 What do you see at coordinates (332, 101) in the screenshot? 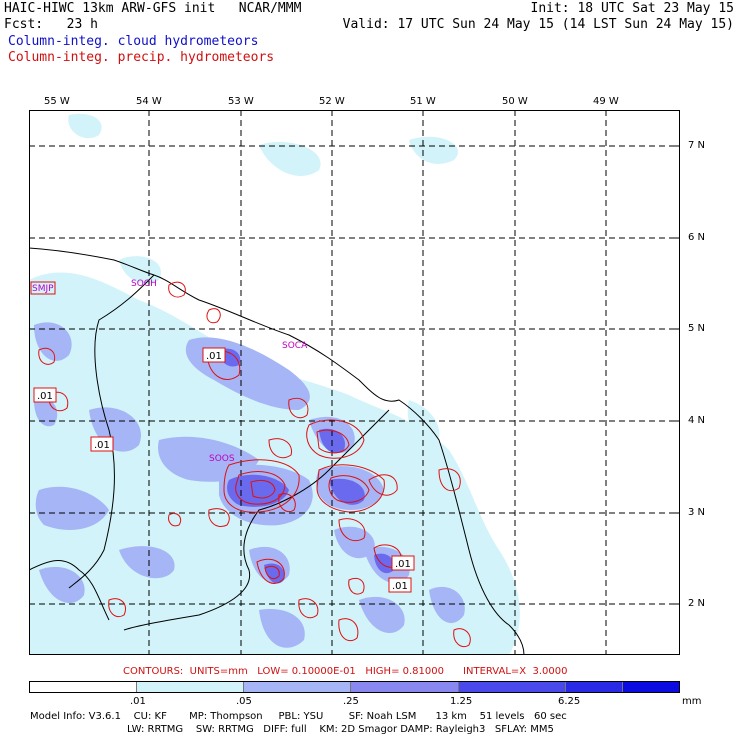
I see `lon-label-52w: 52 W` at bounding box center [332, 101].